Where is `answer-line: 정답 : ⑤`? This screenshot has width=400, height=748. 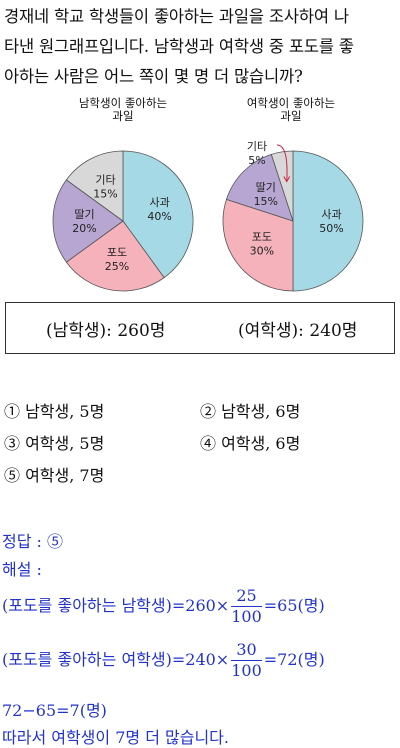 answer-line: 정답 : ⑤ is located at coordinates (33, 541).